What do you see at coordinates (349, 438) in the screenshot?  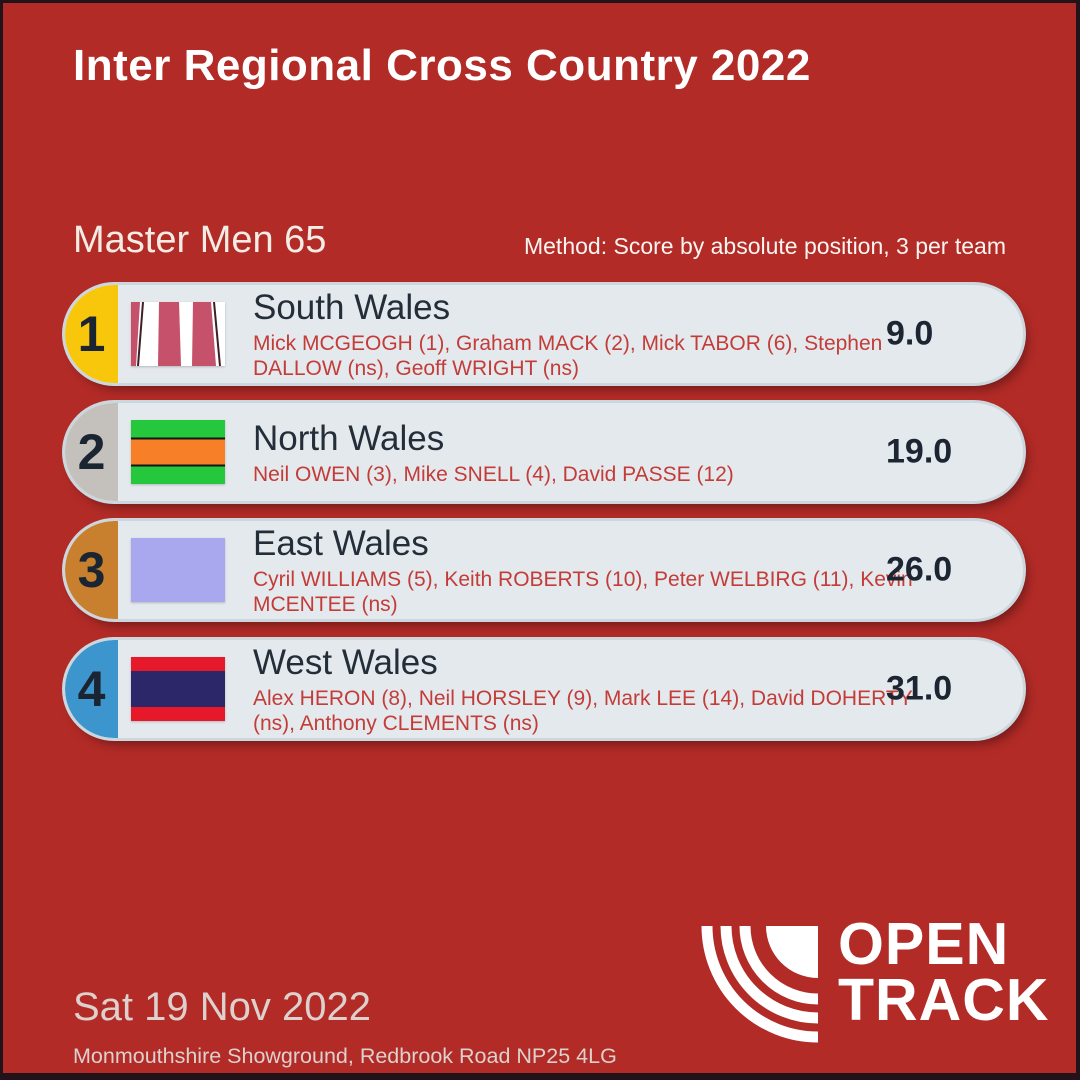 I see `team-name: North Wales` at bounding box center [349, 438].